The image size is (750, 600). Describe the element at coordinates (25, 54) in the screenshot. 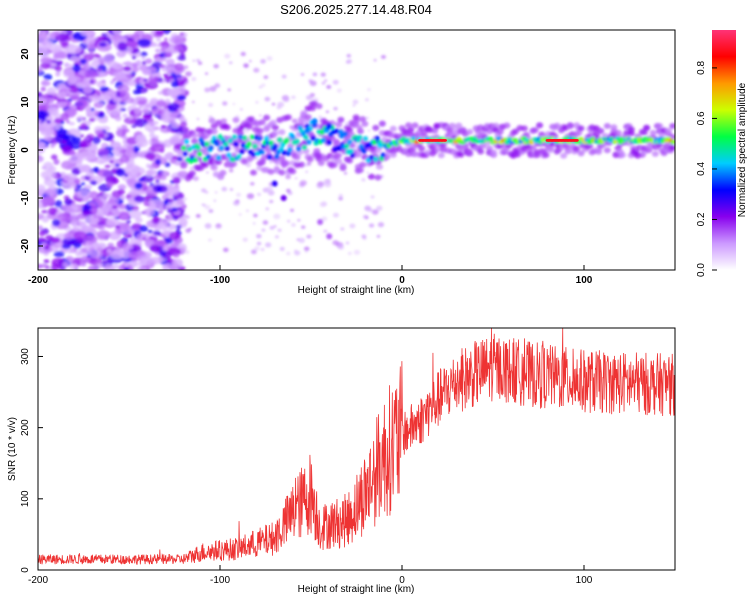

I see `tick-label: 20` at that location.